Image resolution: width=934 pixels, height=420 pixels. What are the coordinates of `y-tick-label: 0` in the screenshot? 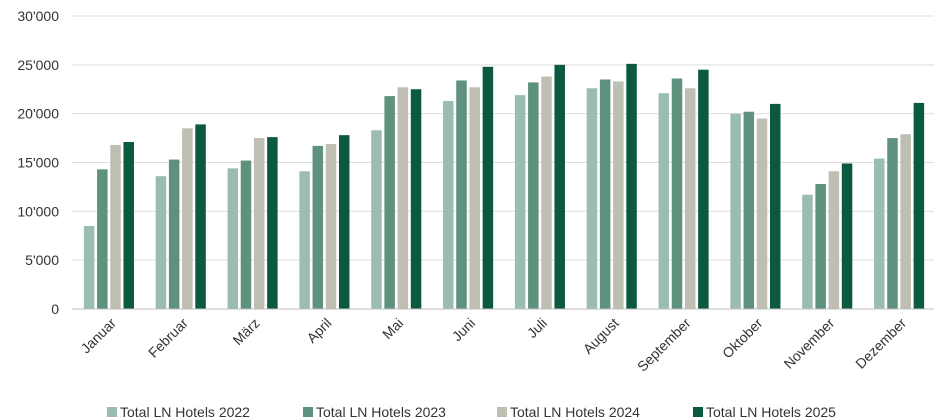 It's located at (55, 309).